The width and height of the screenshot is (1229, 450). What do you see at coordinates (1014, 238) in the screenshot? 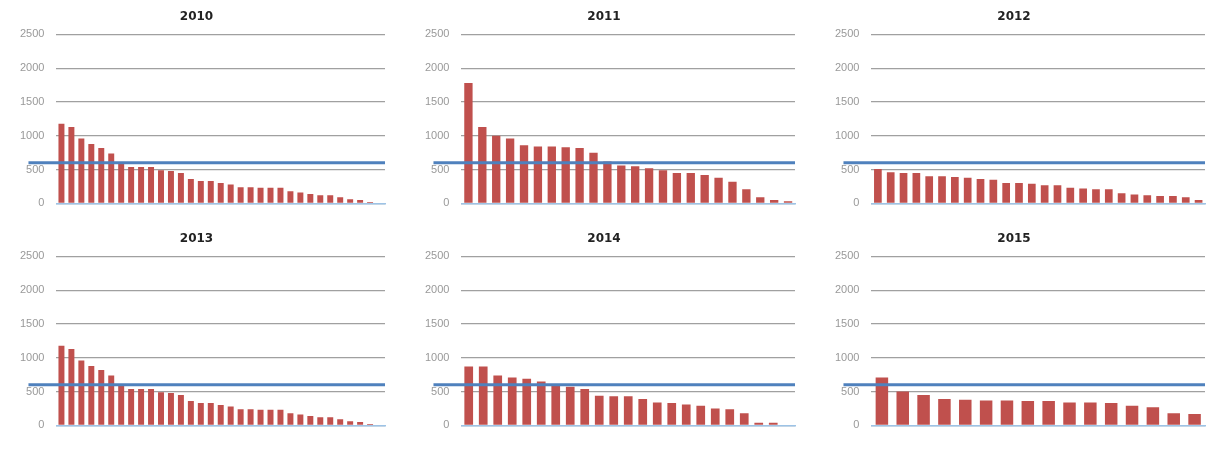
I see `chart-title: 2015` at bounding box center [1014, 238].